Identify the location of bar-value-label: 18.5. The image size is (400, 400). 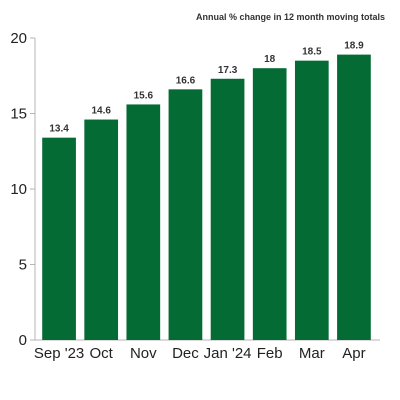
(312, 52).